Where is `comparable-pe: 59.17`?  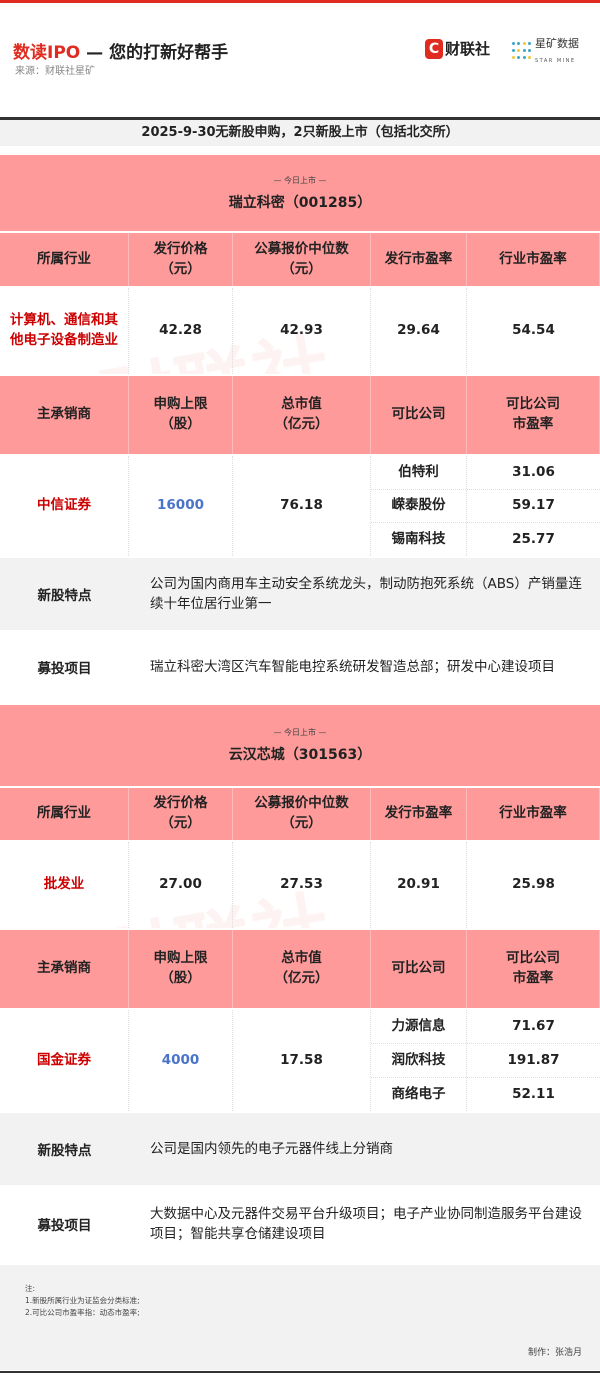
comparable-pe: 59.17 is located at coordinates (533, 505).